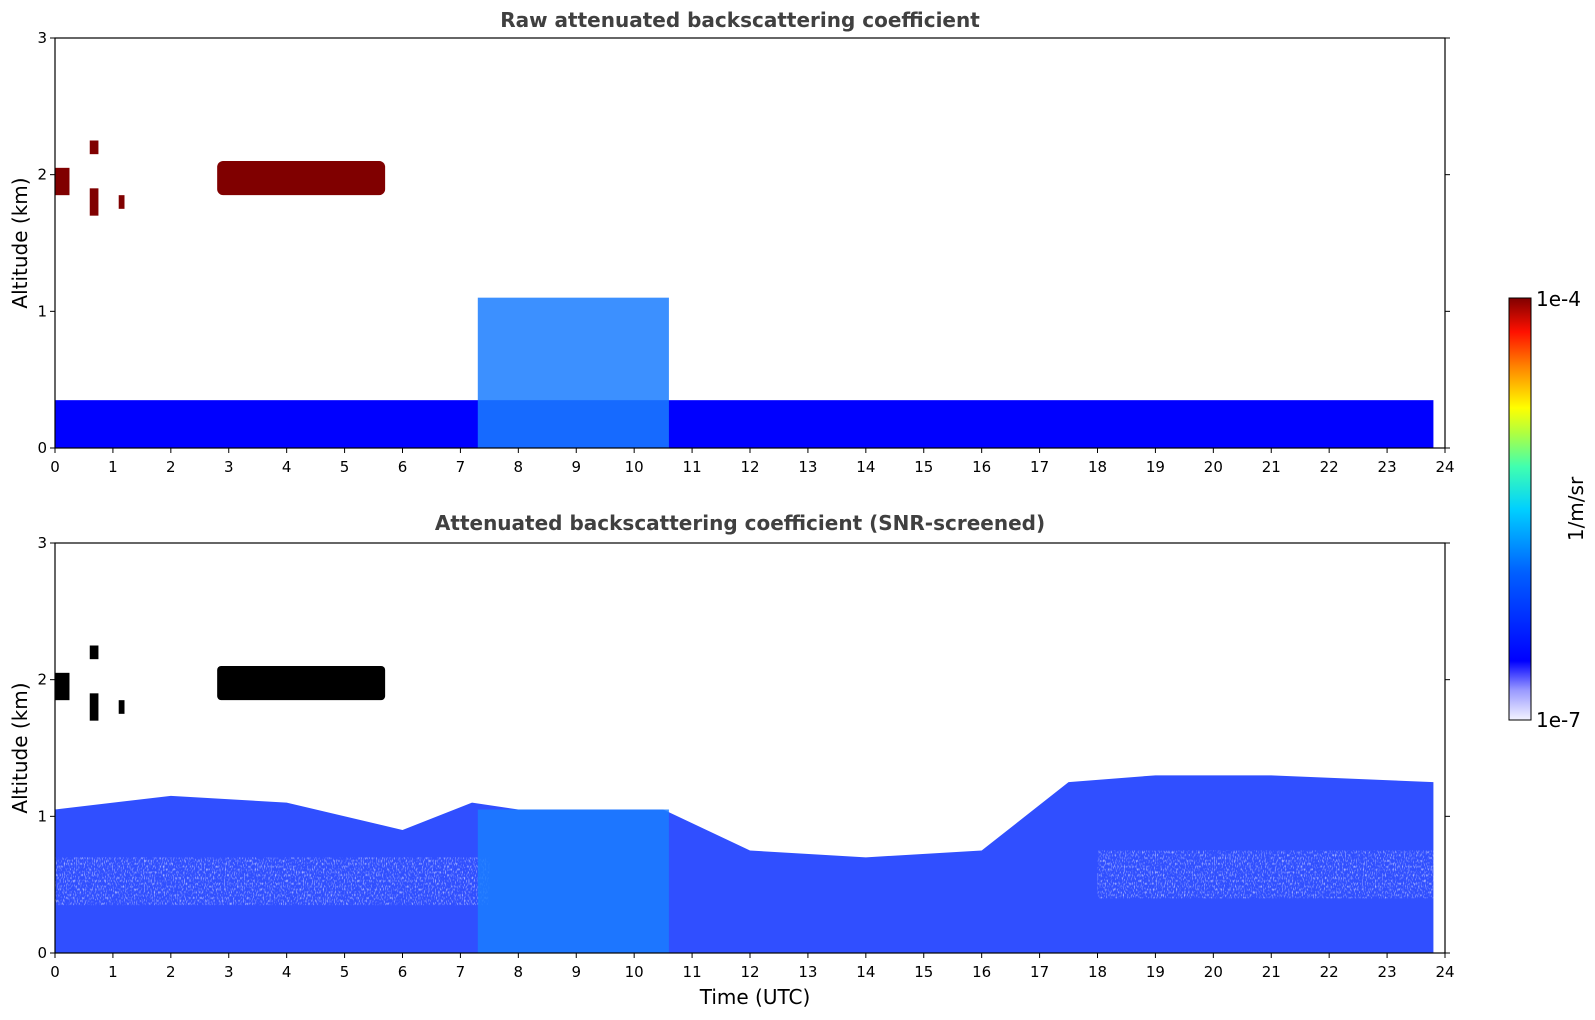 Image resolution: width=1595 pixels, height=1020 pixels. What do you see at coordinates (1558, 299) in the screenshot?
I see `colorbar-max-label: 1e-4` at bounding box center [1558, 299].